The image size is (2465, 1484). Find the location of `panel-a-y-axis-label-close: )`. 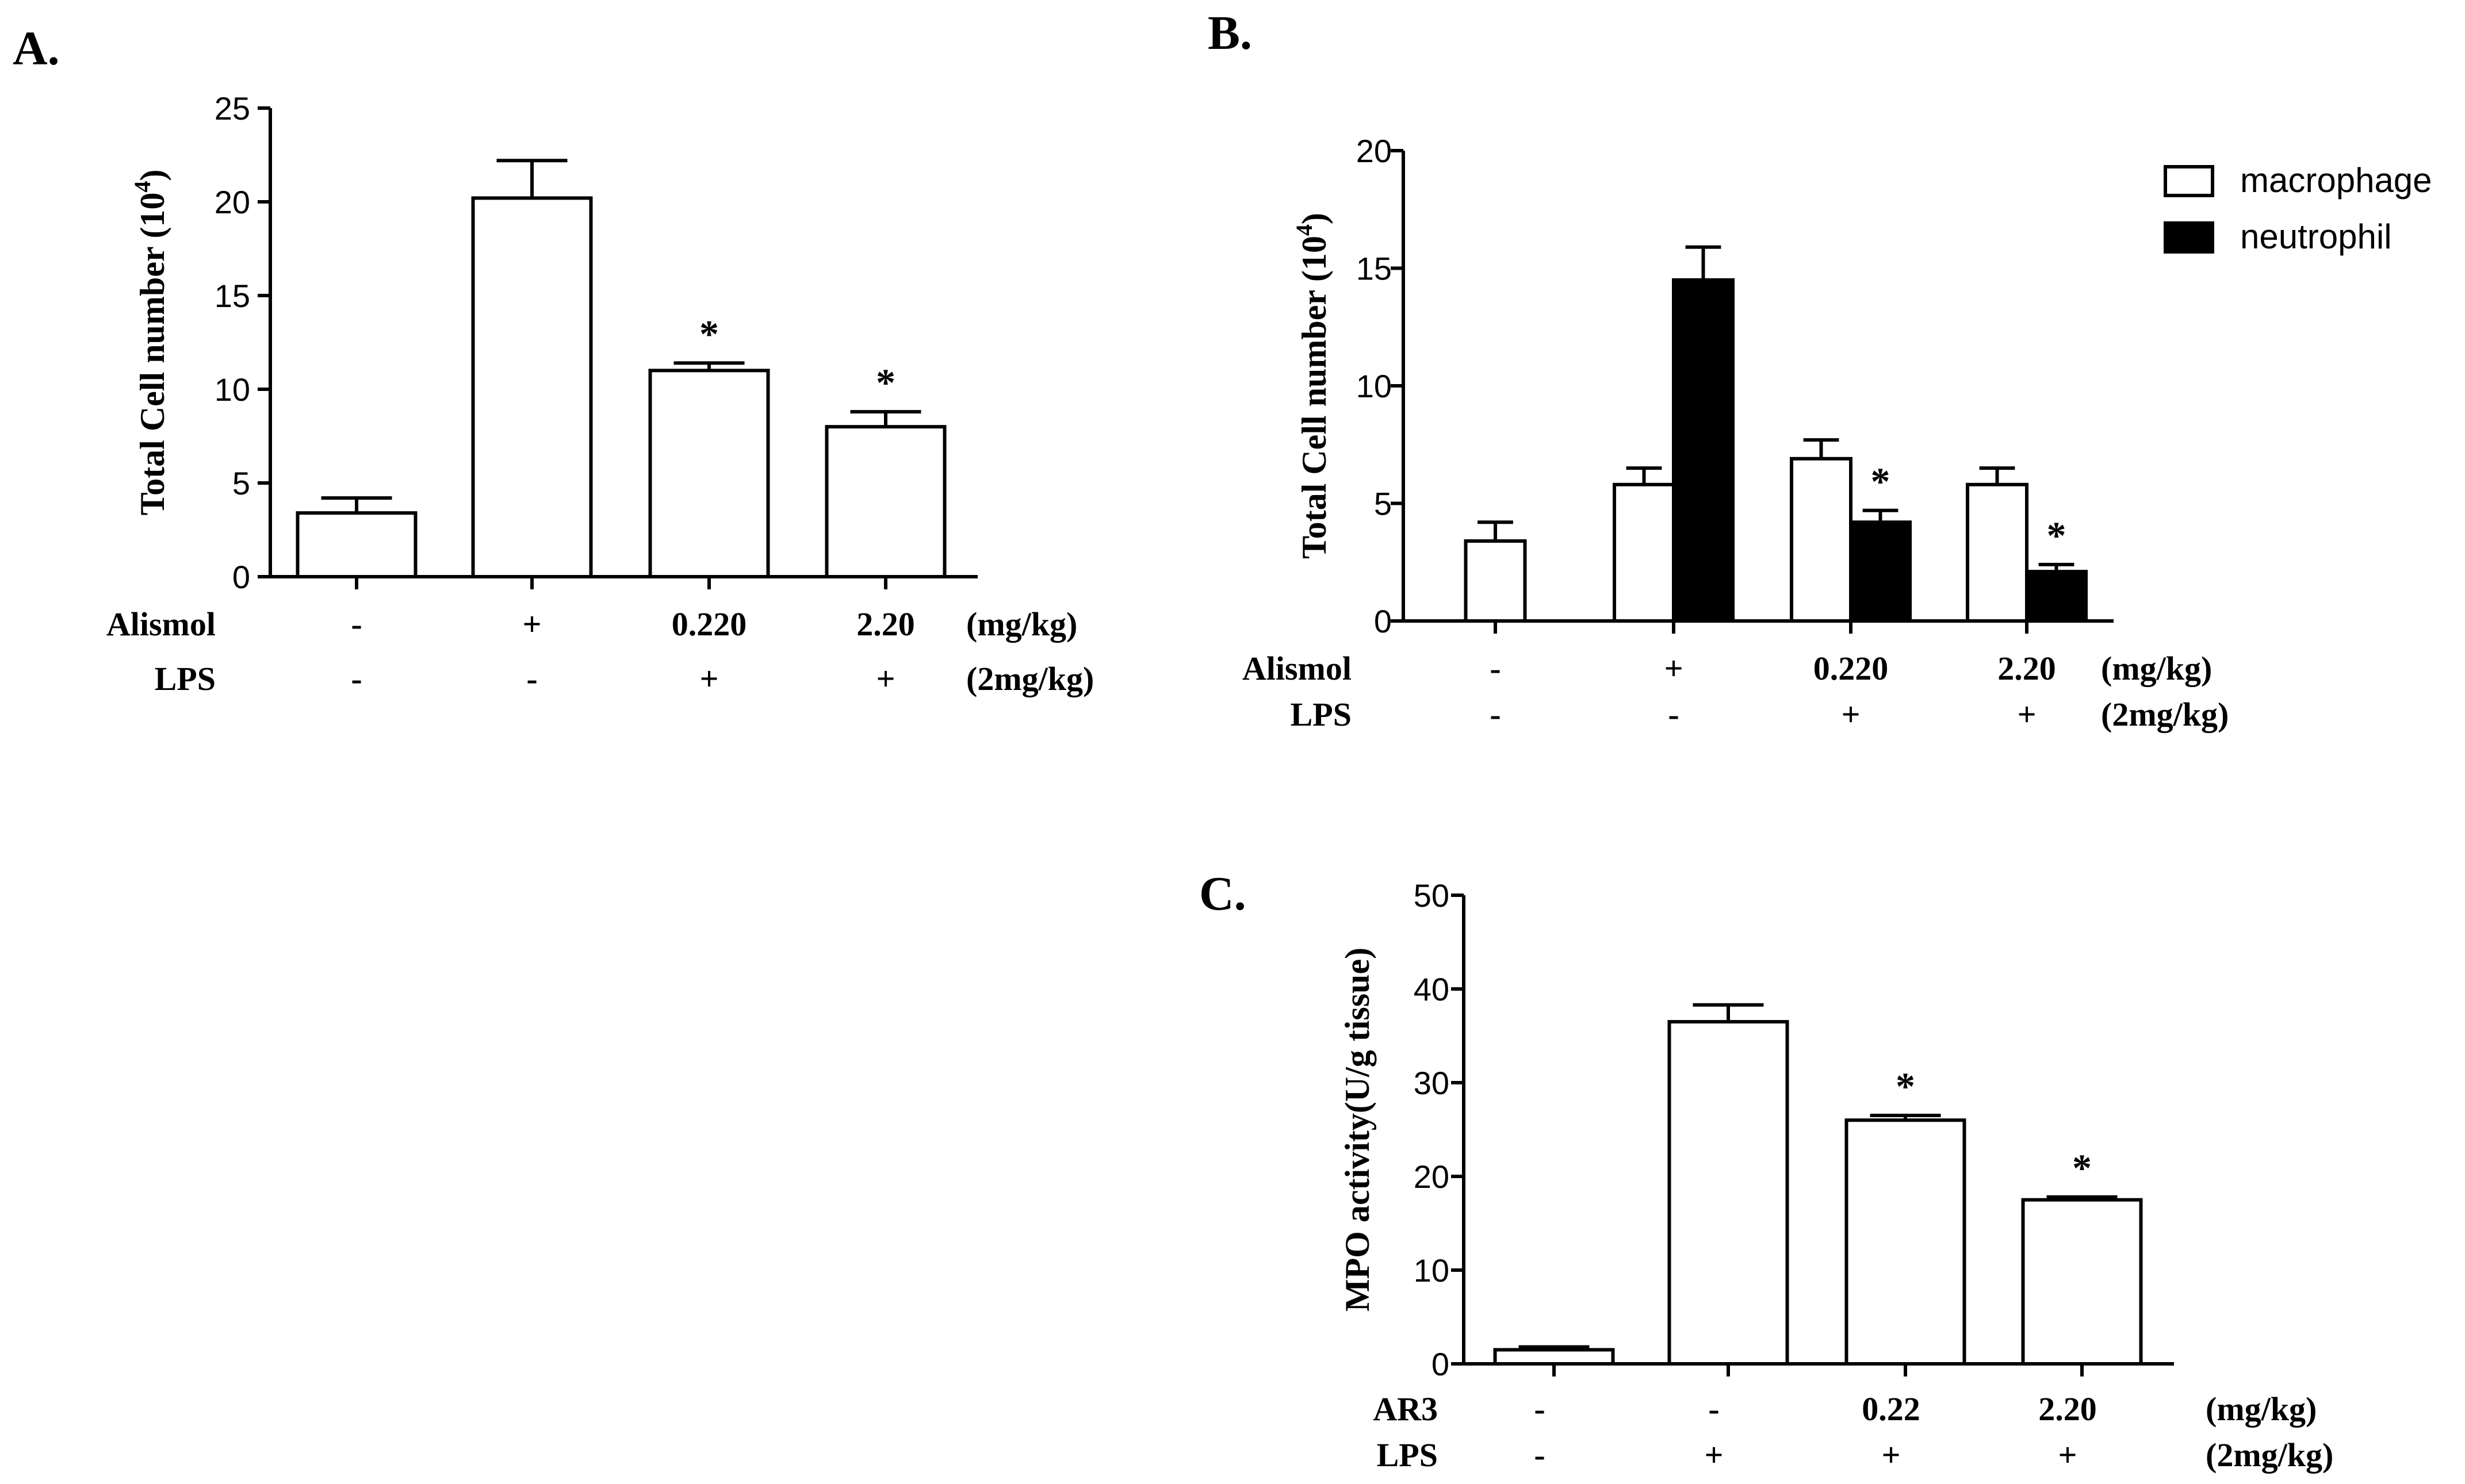

panel-a-y-axis-label-close: ) is located at coordinates (152, 176).